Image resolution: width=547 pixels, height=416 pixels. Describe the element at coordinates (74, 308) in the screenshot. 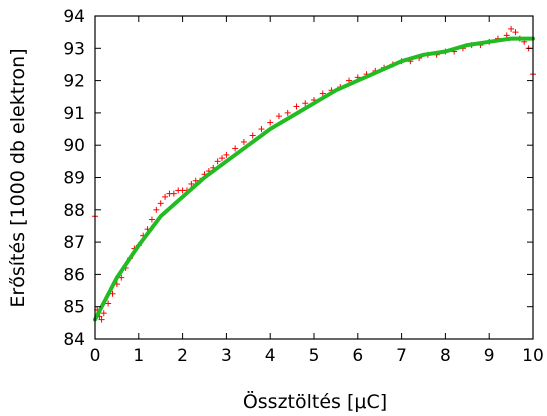

I see `y-tick-label: 85` at that location.